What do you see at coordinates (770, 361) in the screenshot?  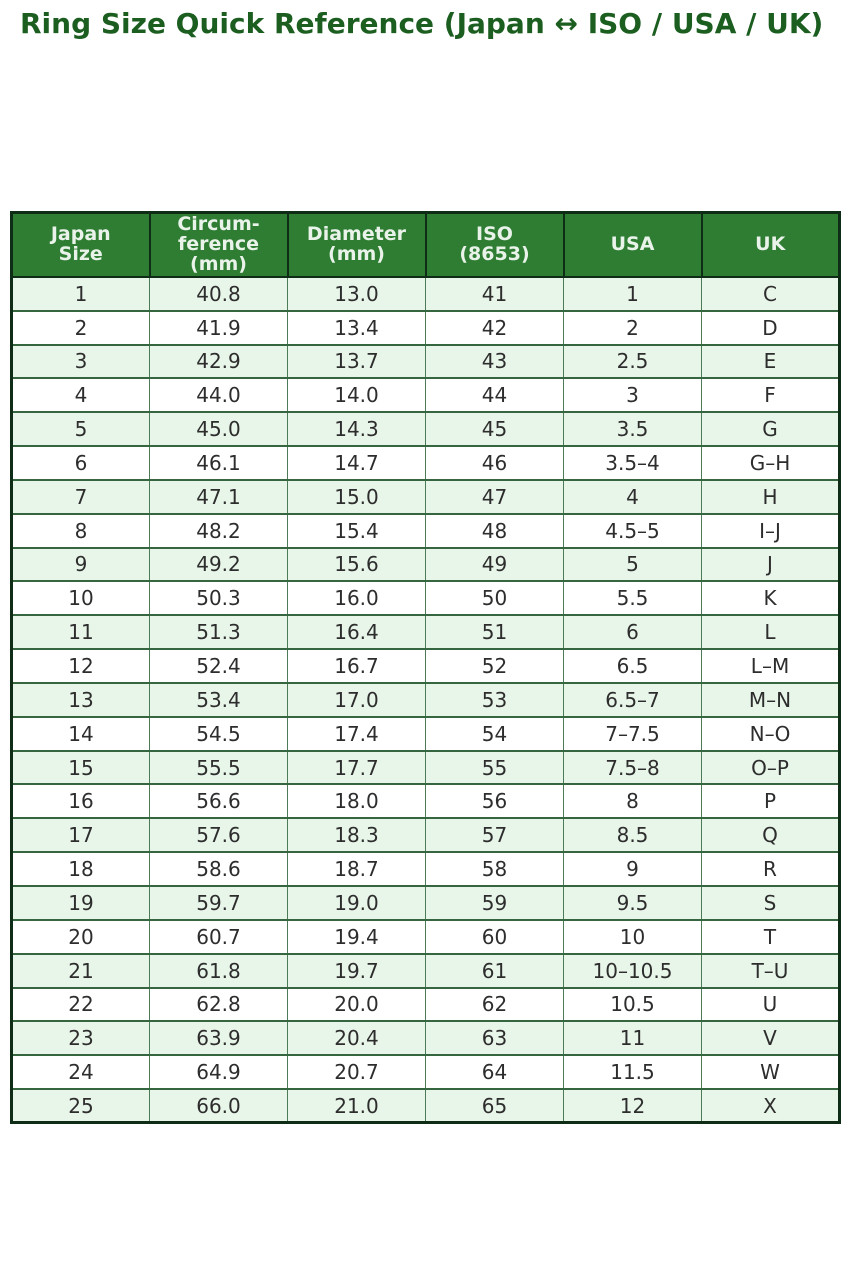 I see `table-cell-uk: E` at bounding box center [770, 361].